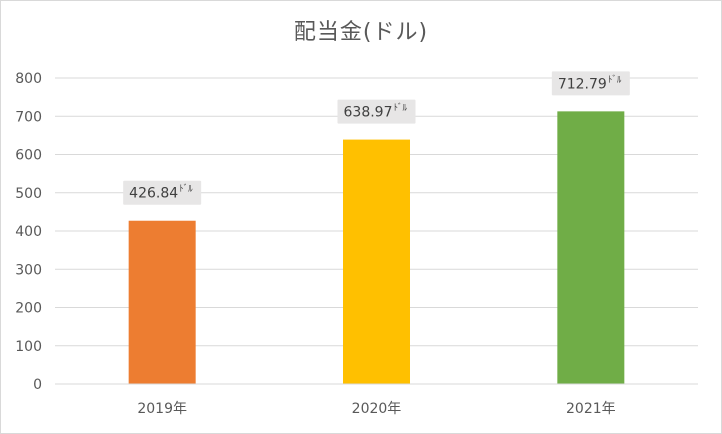  What do you see at coordinates (28, 347) in the screenshot?
I see `y-tick-label: 100` at bounding box center [28, 347].